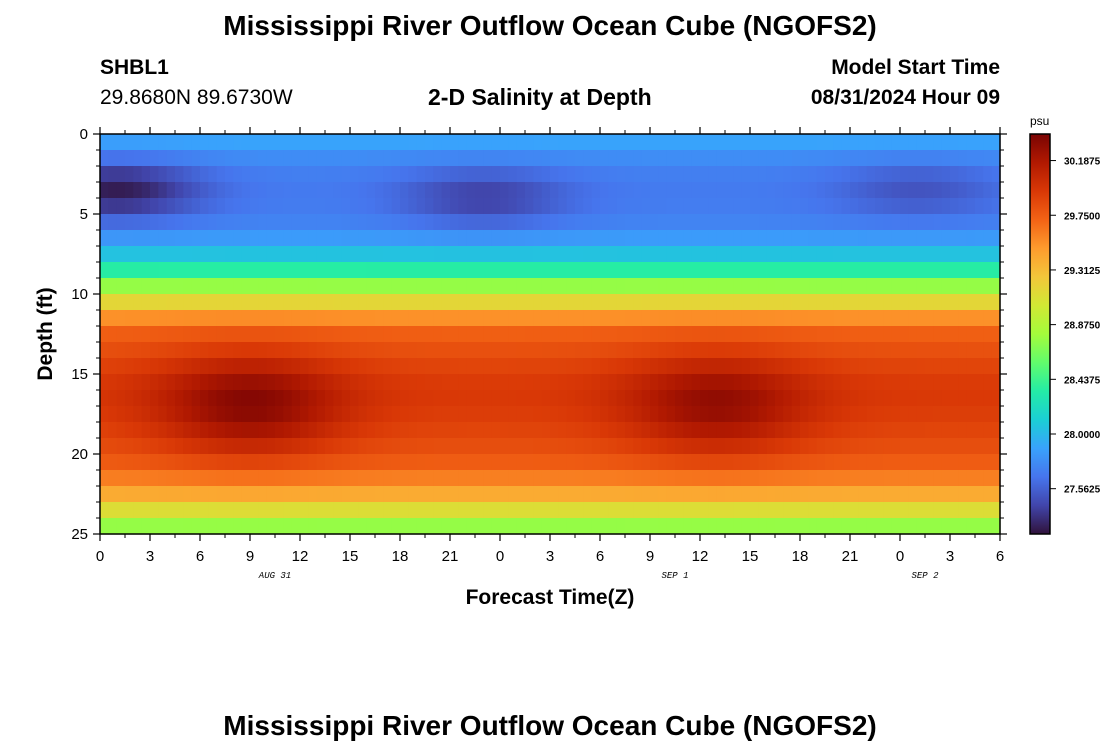  I want to click on colorbar-label: 28.4375, so click(1082, 380).